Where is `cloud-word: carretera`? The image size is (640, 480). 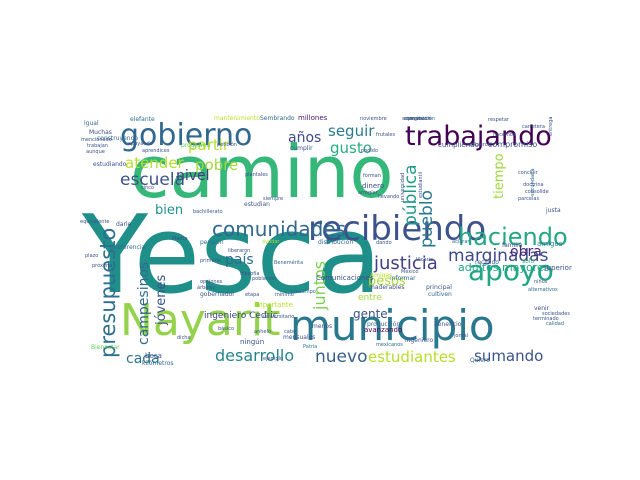
cloud-word: carretera is located at coordinates (533, 127).